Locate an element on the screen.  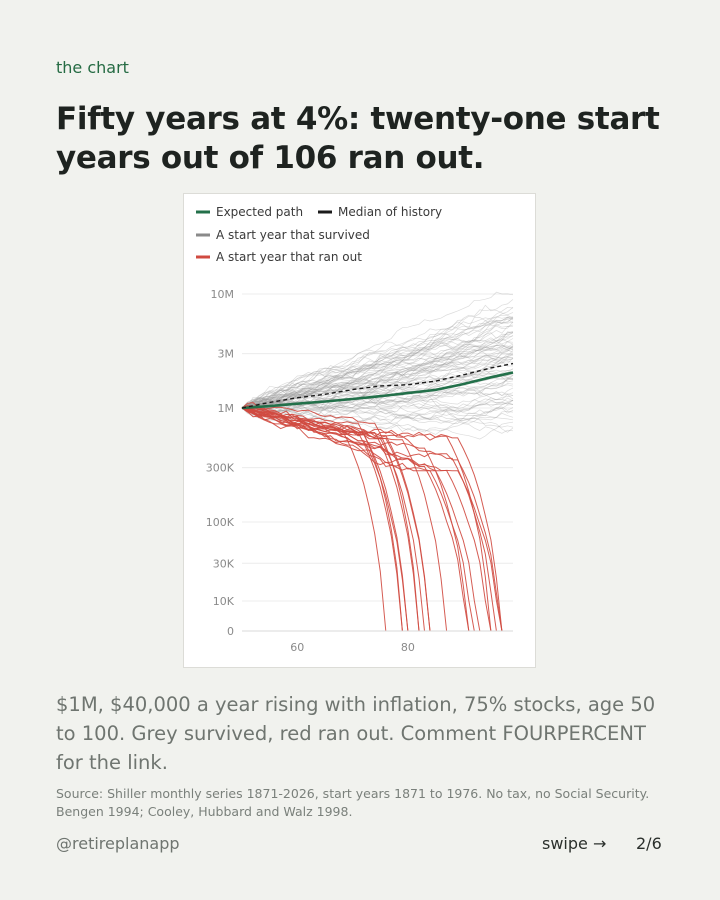
legend-label: A start year that survived is located at coordinates (293, 235).